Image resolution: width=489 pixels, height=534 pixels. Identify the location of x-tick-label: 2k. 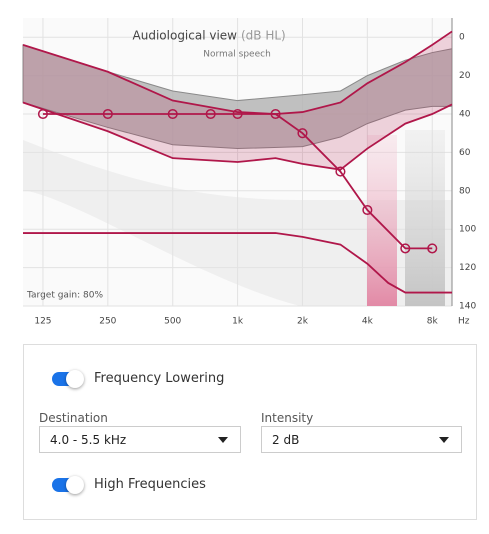
(303, 322).